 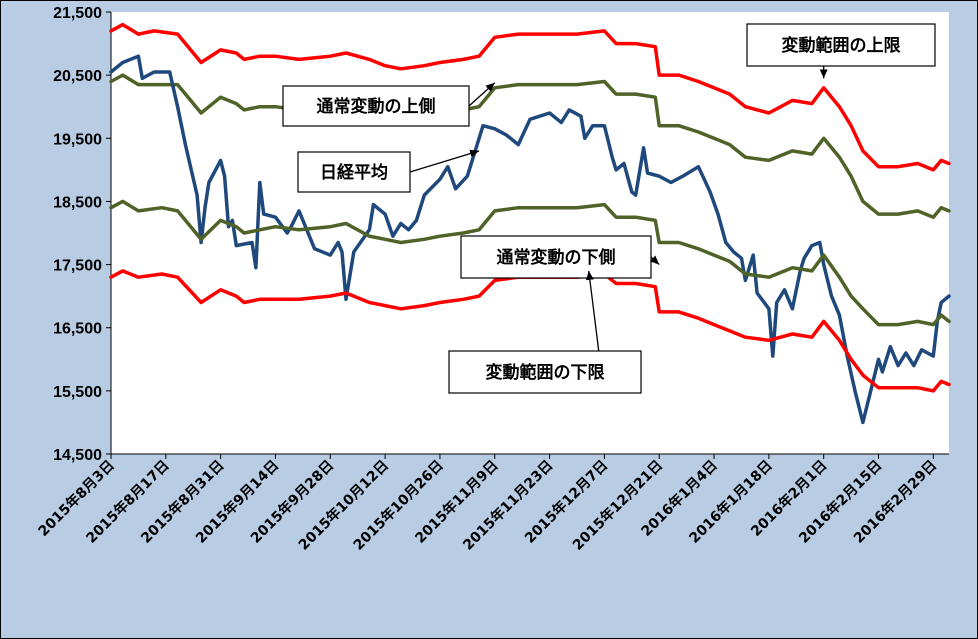 I want to click on annotation-normal-lower: 通常変動の下側, so click(x=560, y=257).